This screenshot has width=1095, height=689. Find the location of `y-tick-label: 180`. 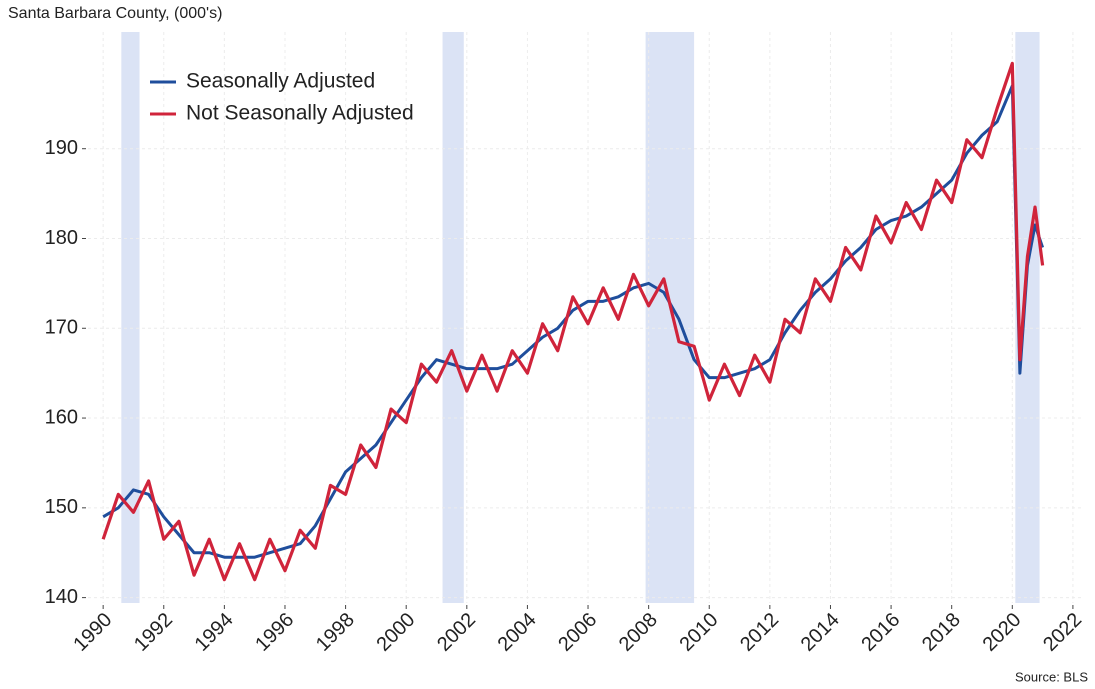

y-tick-label: 180 is located at coordinates (61, 238).